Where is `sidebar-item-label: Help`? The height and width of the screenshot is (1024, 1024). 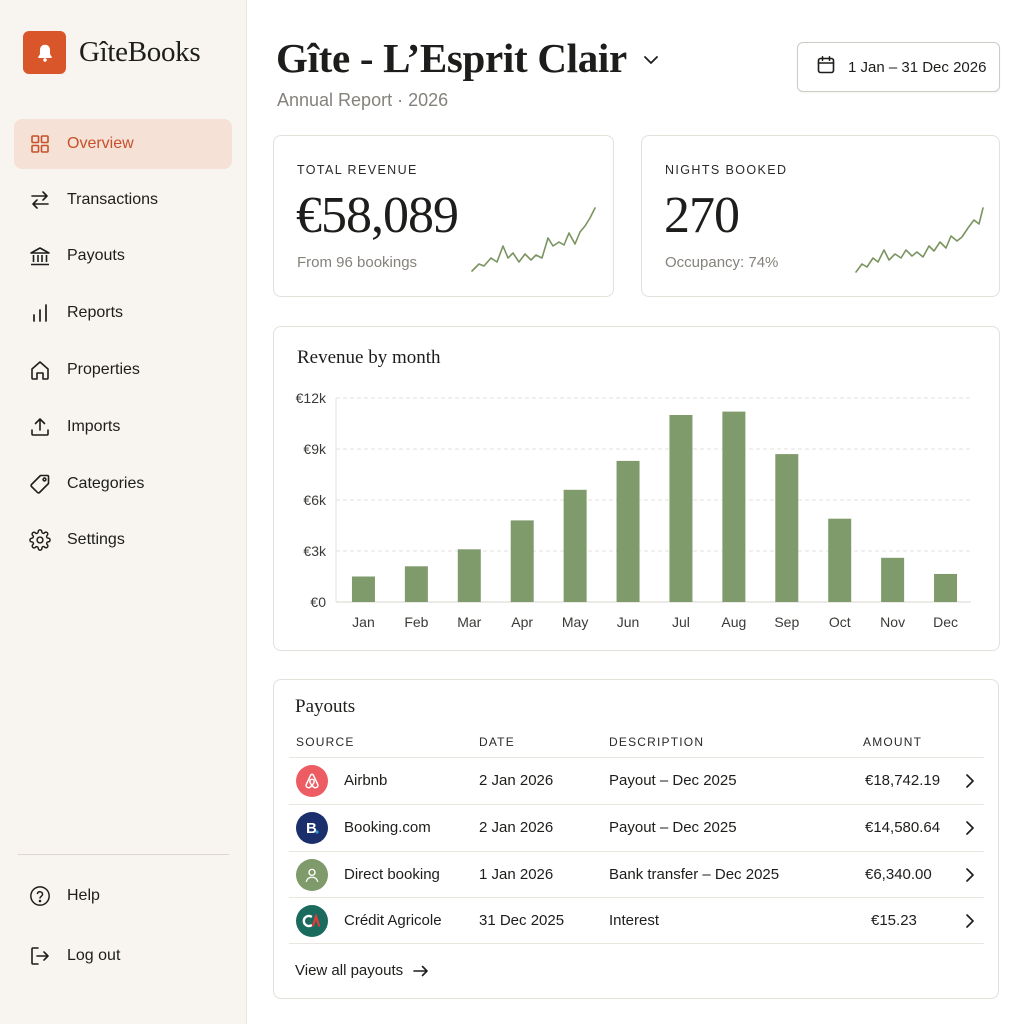
sidebar-item-label: Help is located at coordinates (83, 895).